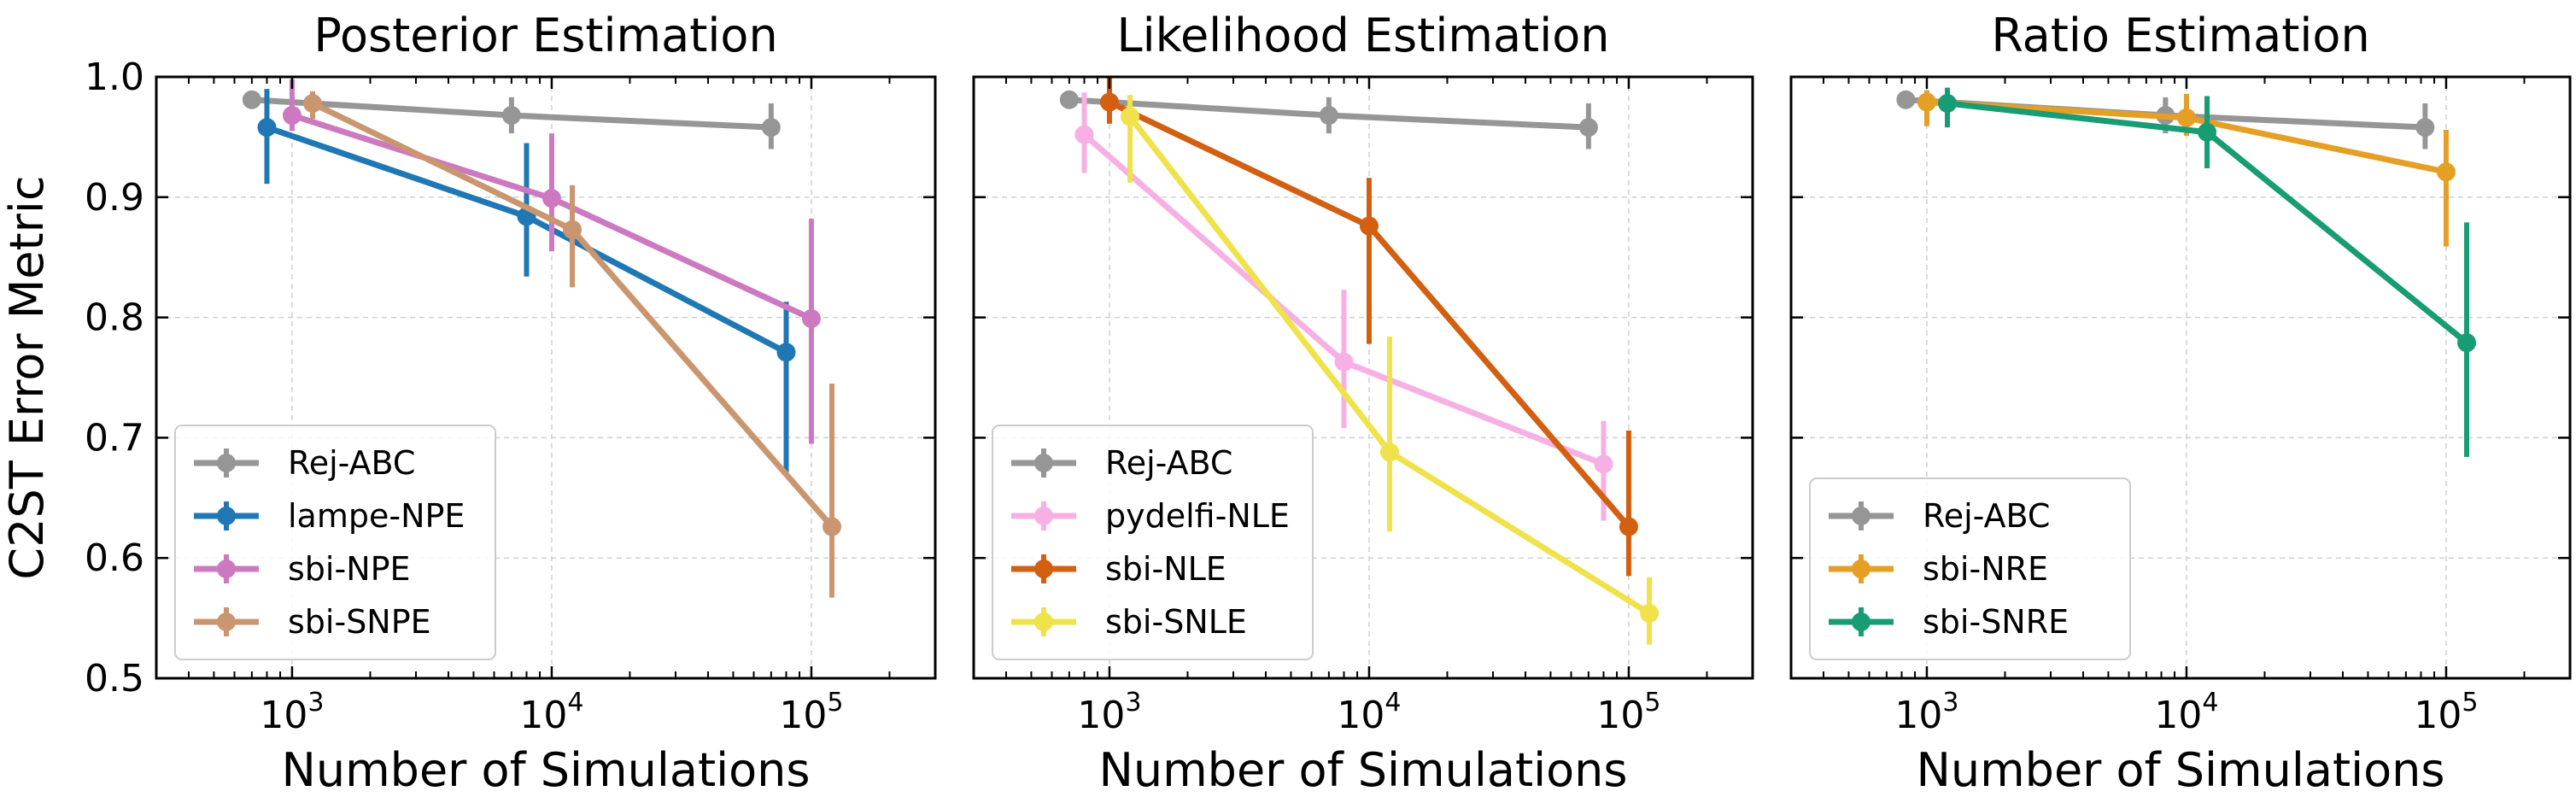 The image size is (2576, 797). I want to click on x-axis-label: Number of Simulations, so click(2180, 770).